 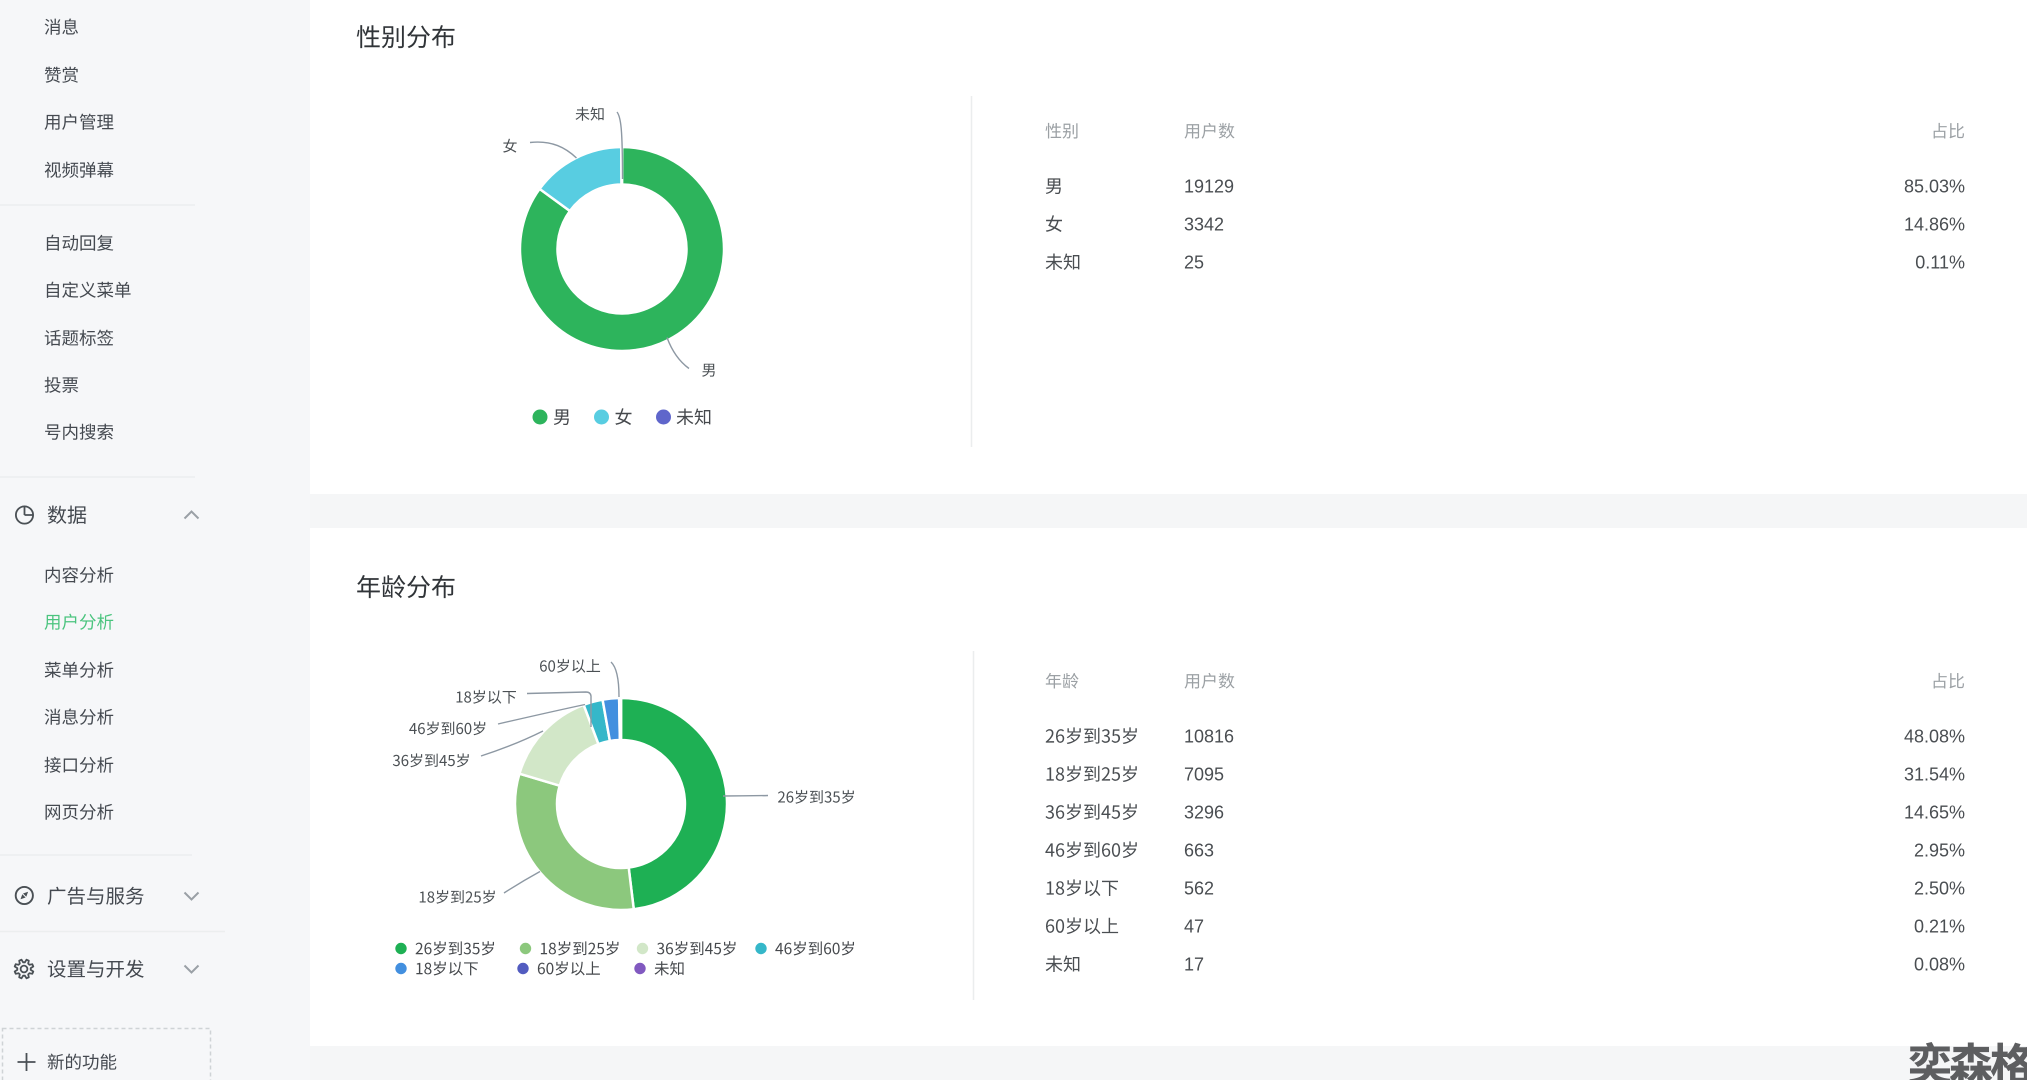 What do you see at coordinates (1194, 927) in the screenshot?
I see `svg-text: 47` at bounding box center [1194, 927].